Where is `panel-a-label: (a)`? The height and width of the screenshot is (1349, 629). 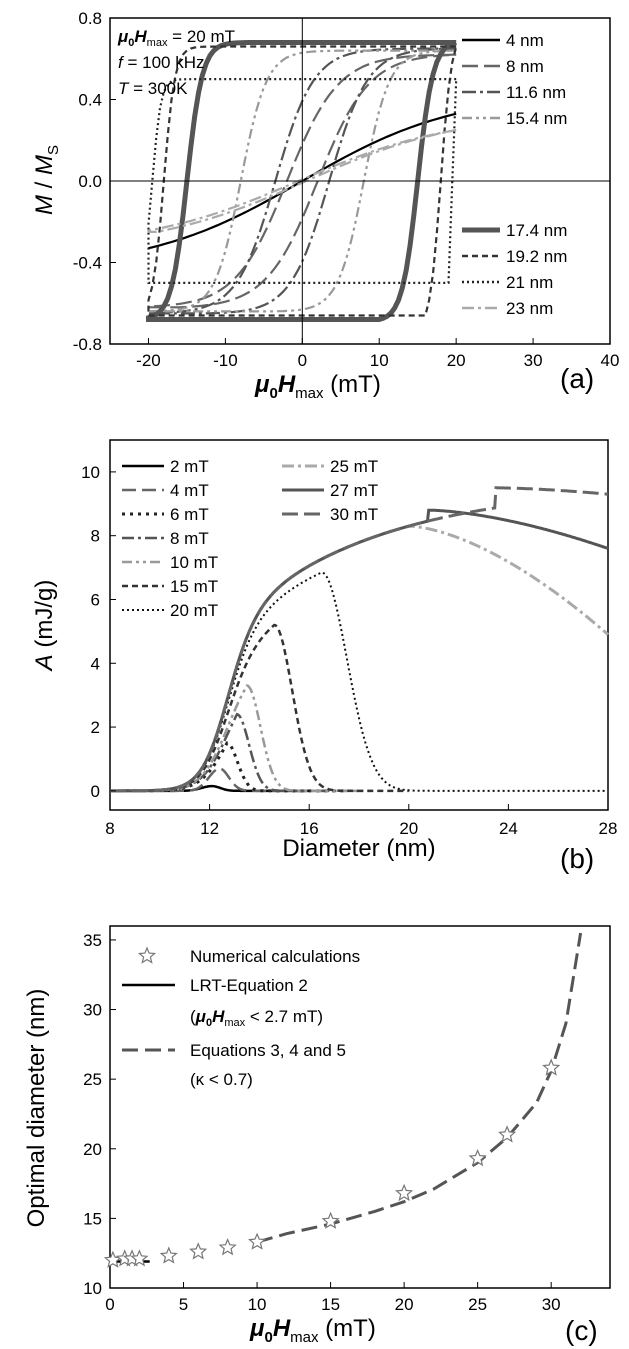
panel-a-label: (a) is located at coordinates (577, 378).